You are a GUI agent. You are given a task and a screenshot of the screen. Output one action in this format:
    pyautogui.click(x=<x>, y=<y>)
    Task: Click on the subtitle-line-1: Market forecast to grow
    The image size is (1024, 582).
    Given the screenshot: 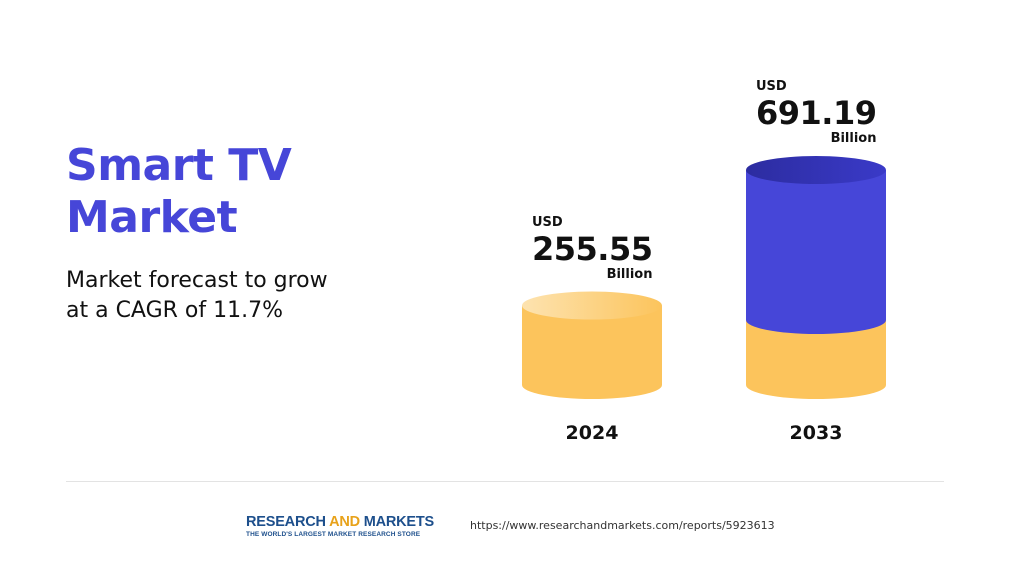 What is the action you would take?
    pyautogui.click(x=197, y=280)
    